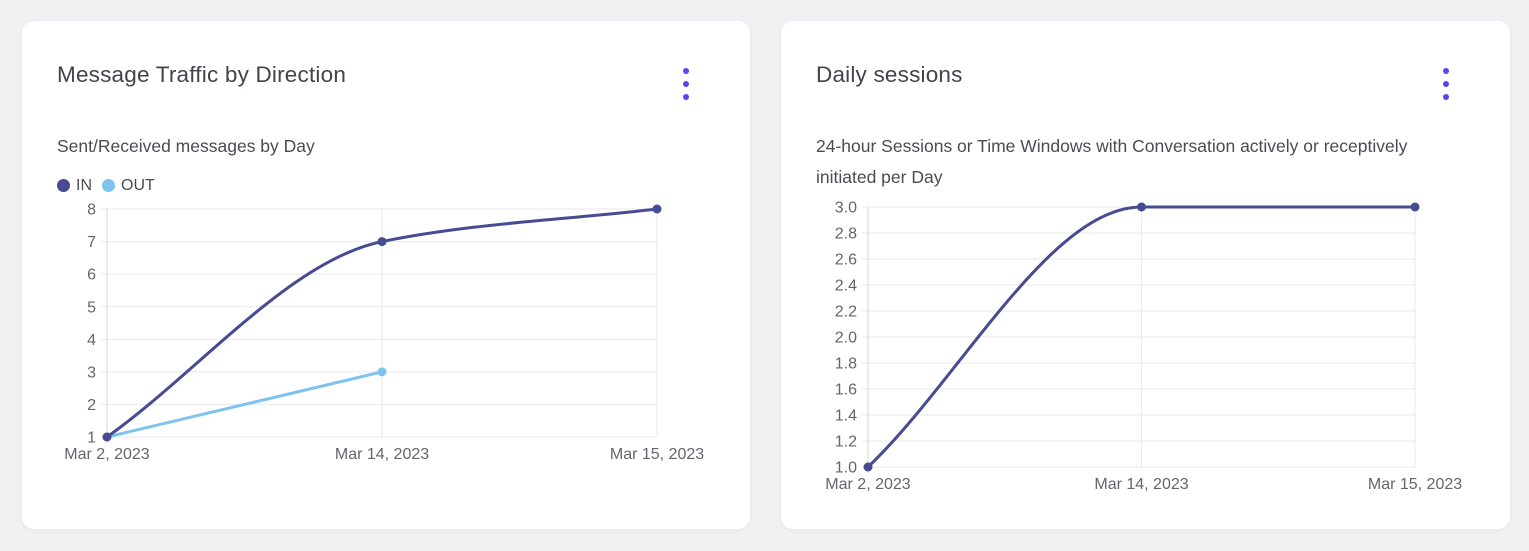 The width and height of the screenshot is (1529, 551). I want to click on card-subtitle: Sent/Received messages by Day, so click(186, 146).